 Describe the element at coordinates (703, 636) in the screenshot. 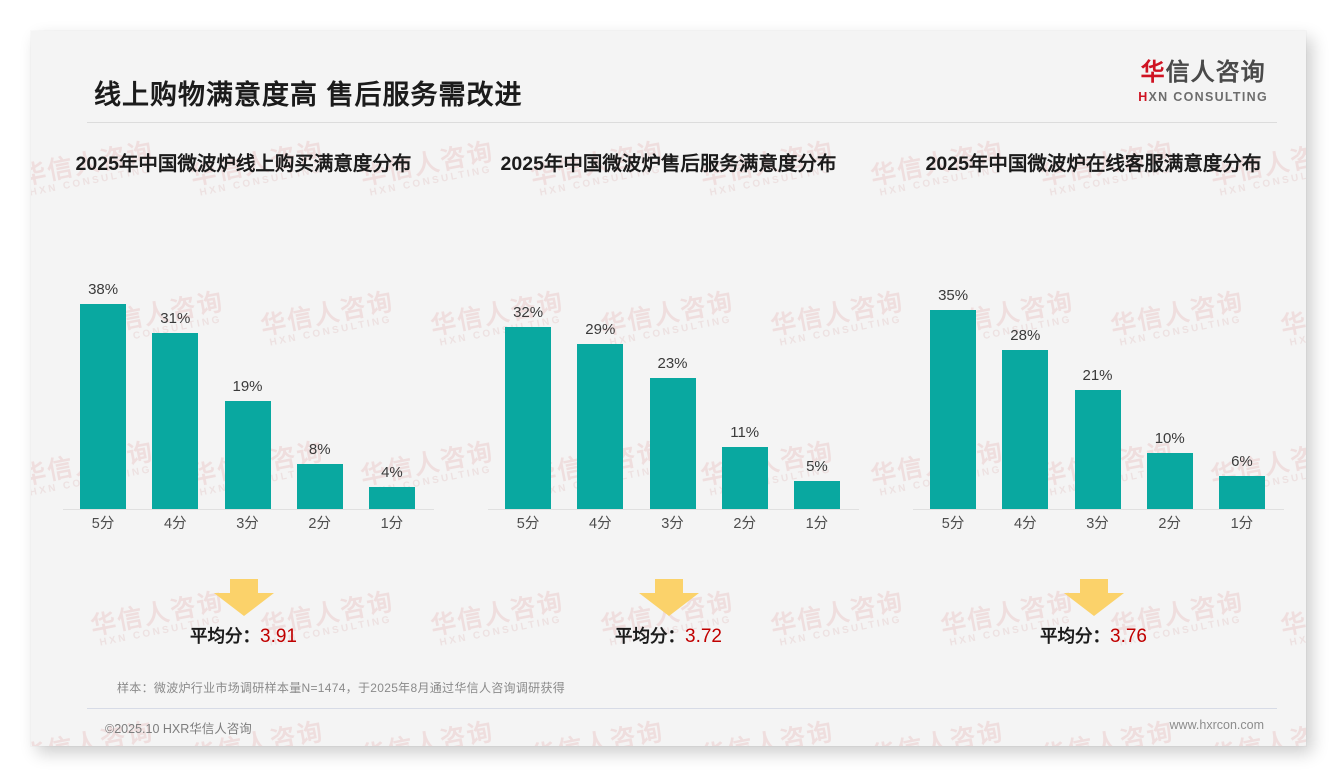

I see `average-score-value: 3.72` at that location.